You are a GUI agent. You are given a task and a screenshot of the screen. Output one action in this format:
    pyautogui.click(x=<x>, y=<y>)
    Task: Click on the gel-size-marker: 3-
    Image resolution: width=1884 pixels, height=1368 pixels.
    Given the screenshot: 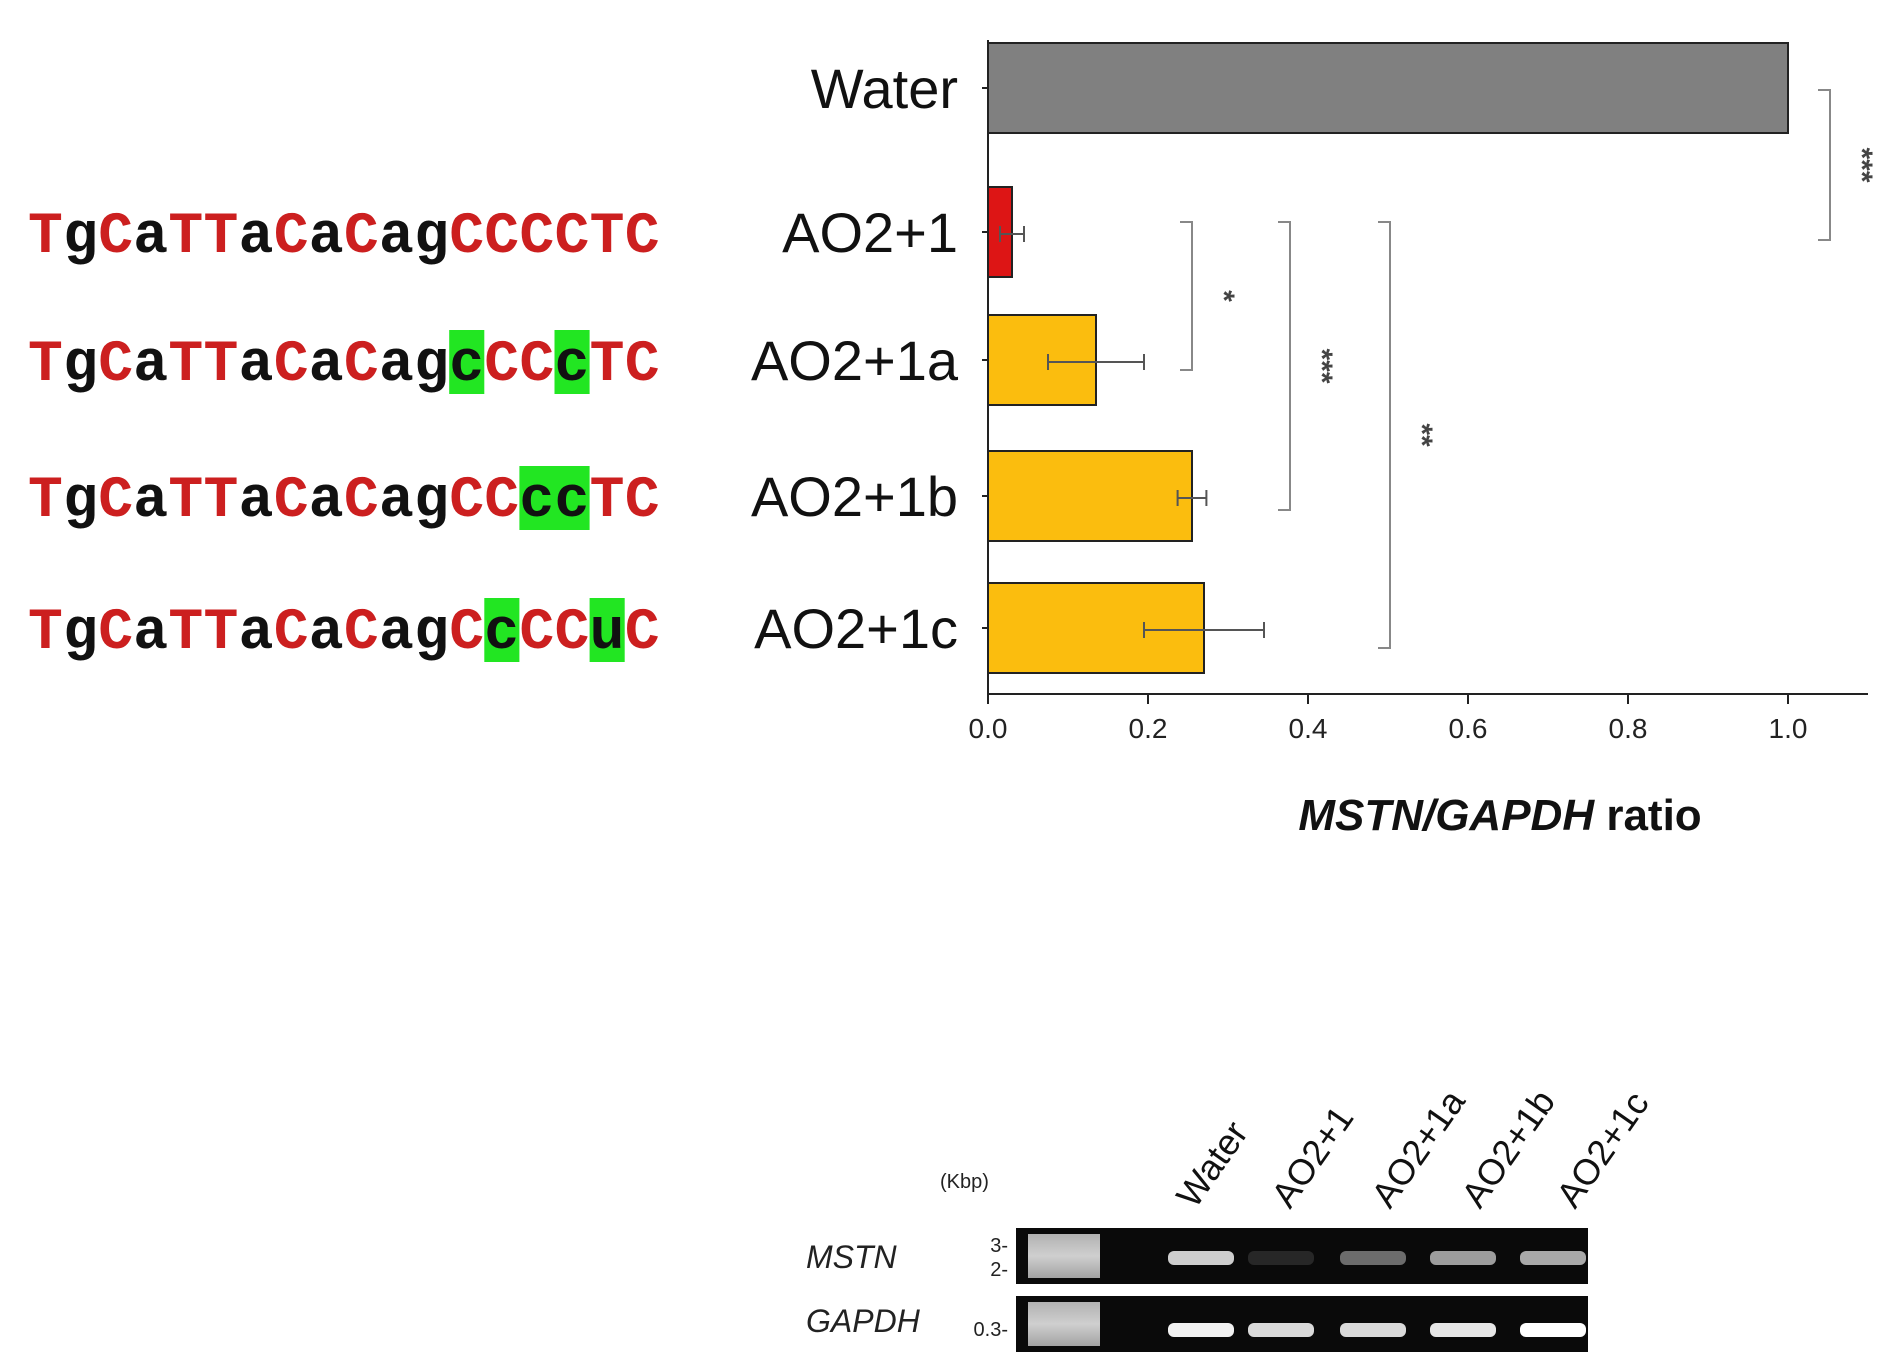 What is the action you would take?
    pyautogui.click(x=999, y=1246)
    